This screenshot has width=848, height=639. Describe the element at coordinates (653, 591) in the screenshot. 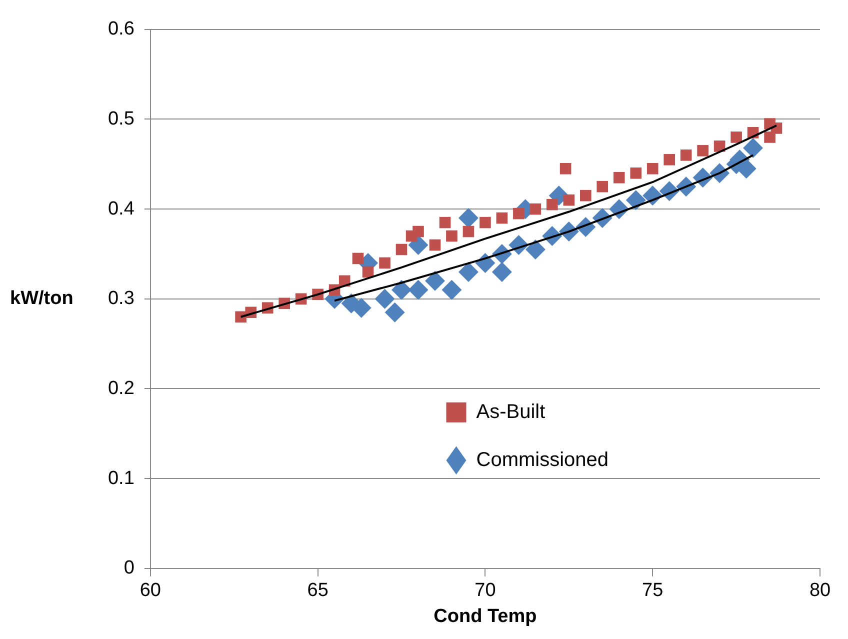

I see `x-tick-label: 75` at that location.